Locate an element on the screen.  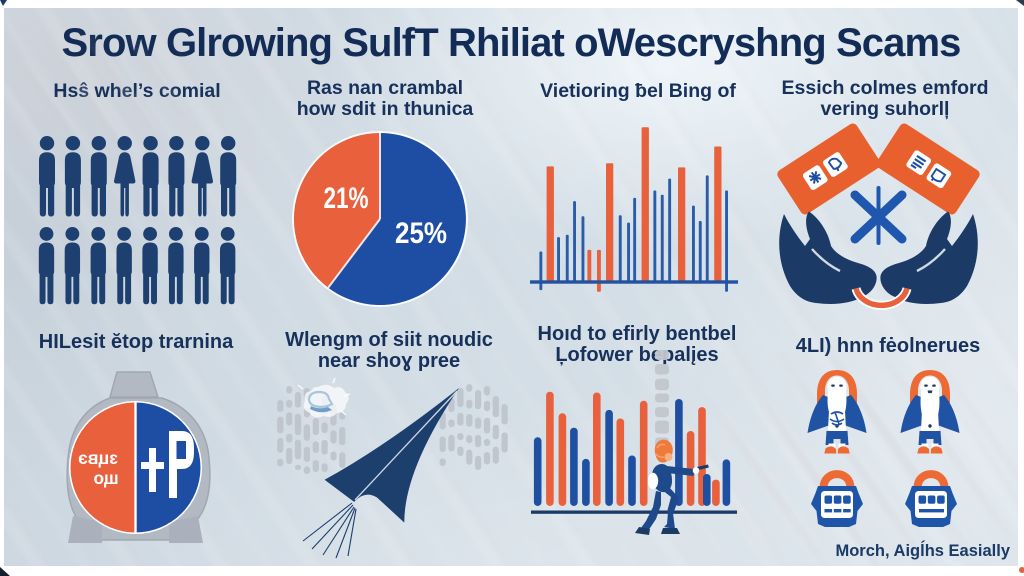
svg-text: 21% is located at coordinates (346, 198).